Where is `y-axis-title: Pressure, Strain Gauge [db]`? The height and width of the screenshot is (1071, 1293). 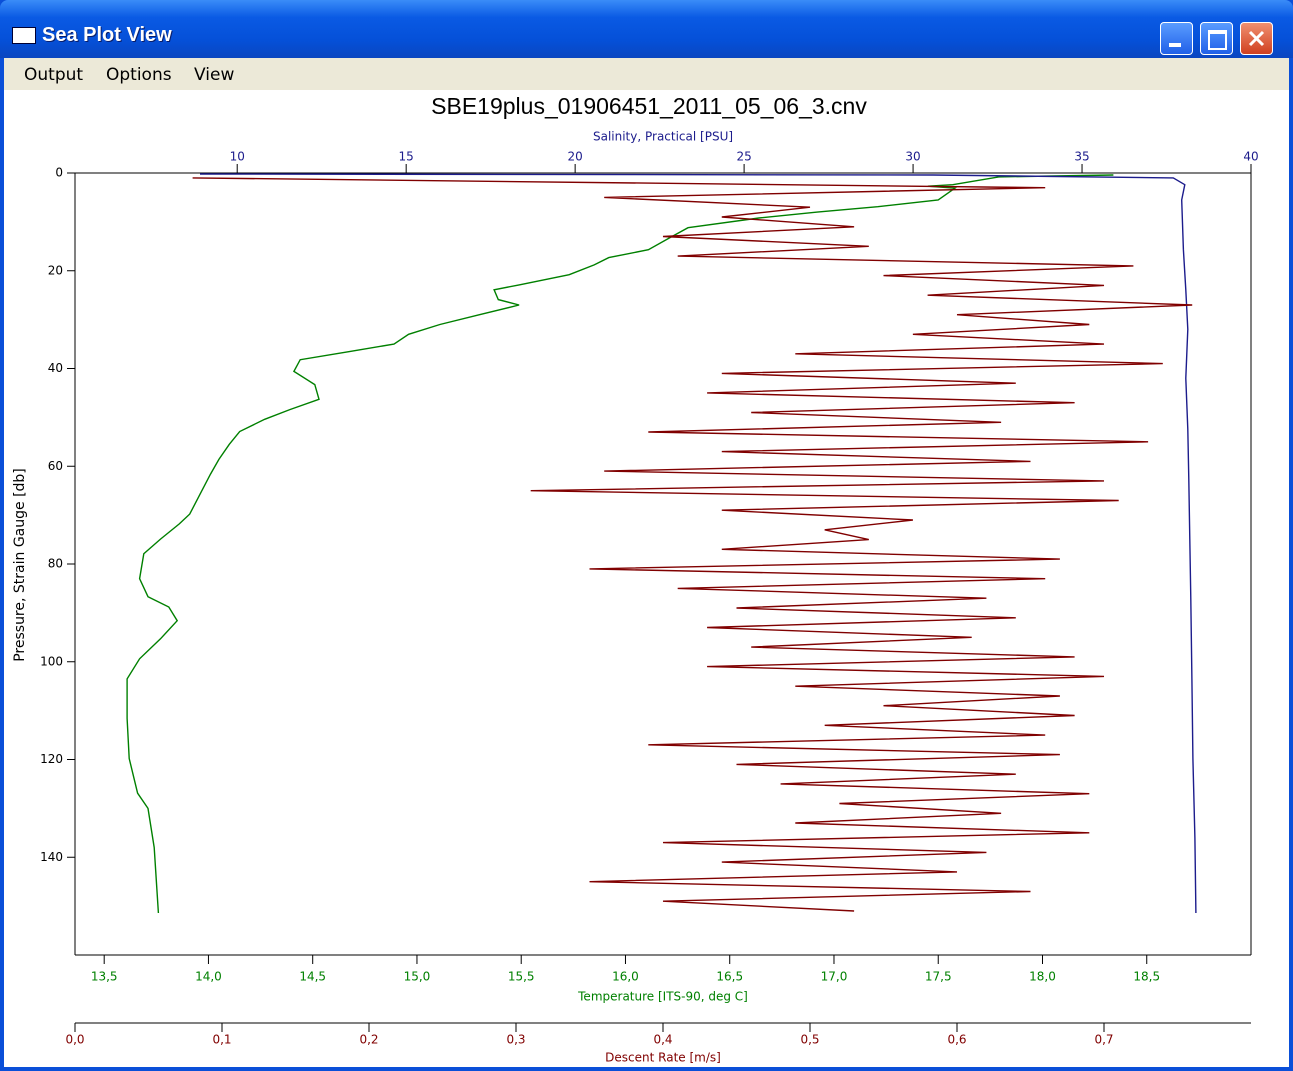
y-axis-title: Pressure, Strain Gauge [db] is located at coordinates (20, 565).